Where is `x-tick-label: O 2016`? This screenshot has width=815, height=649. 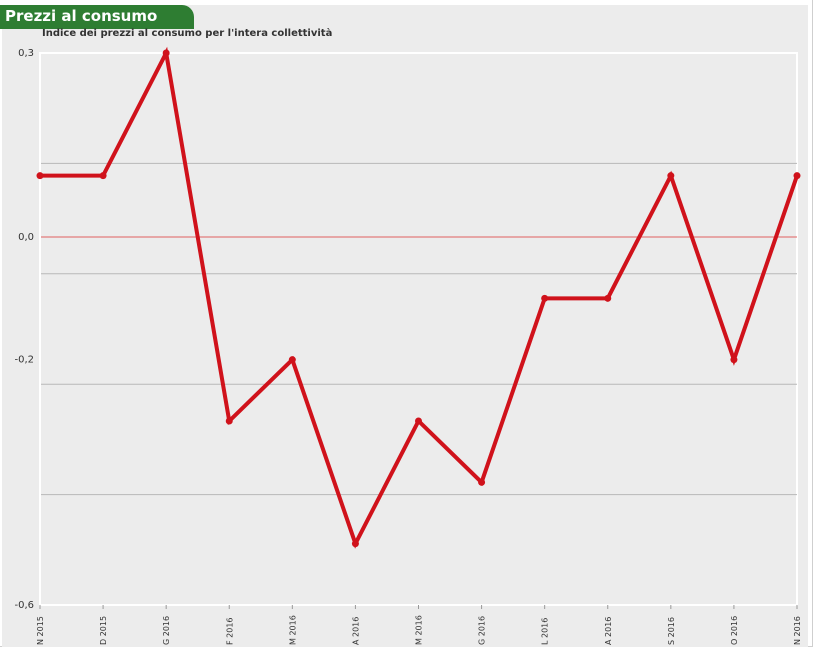
x-tick-label: O 2016 is located at coordinates (734, 630).